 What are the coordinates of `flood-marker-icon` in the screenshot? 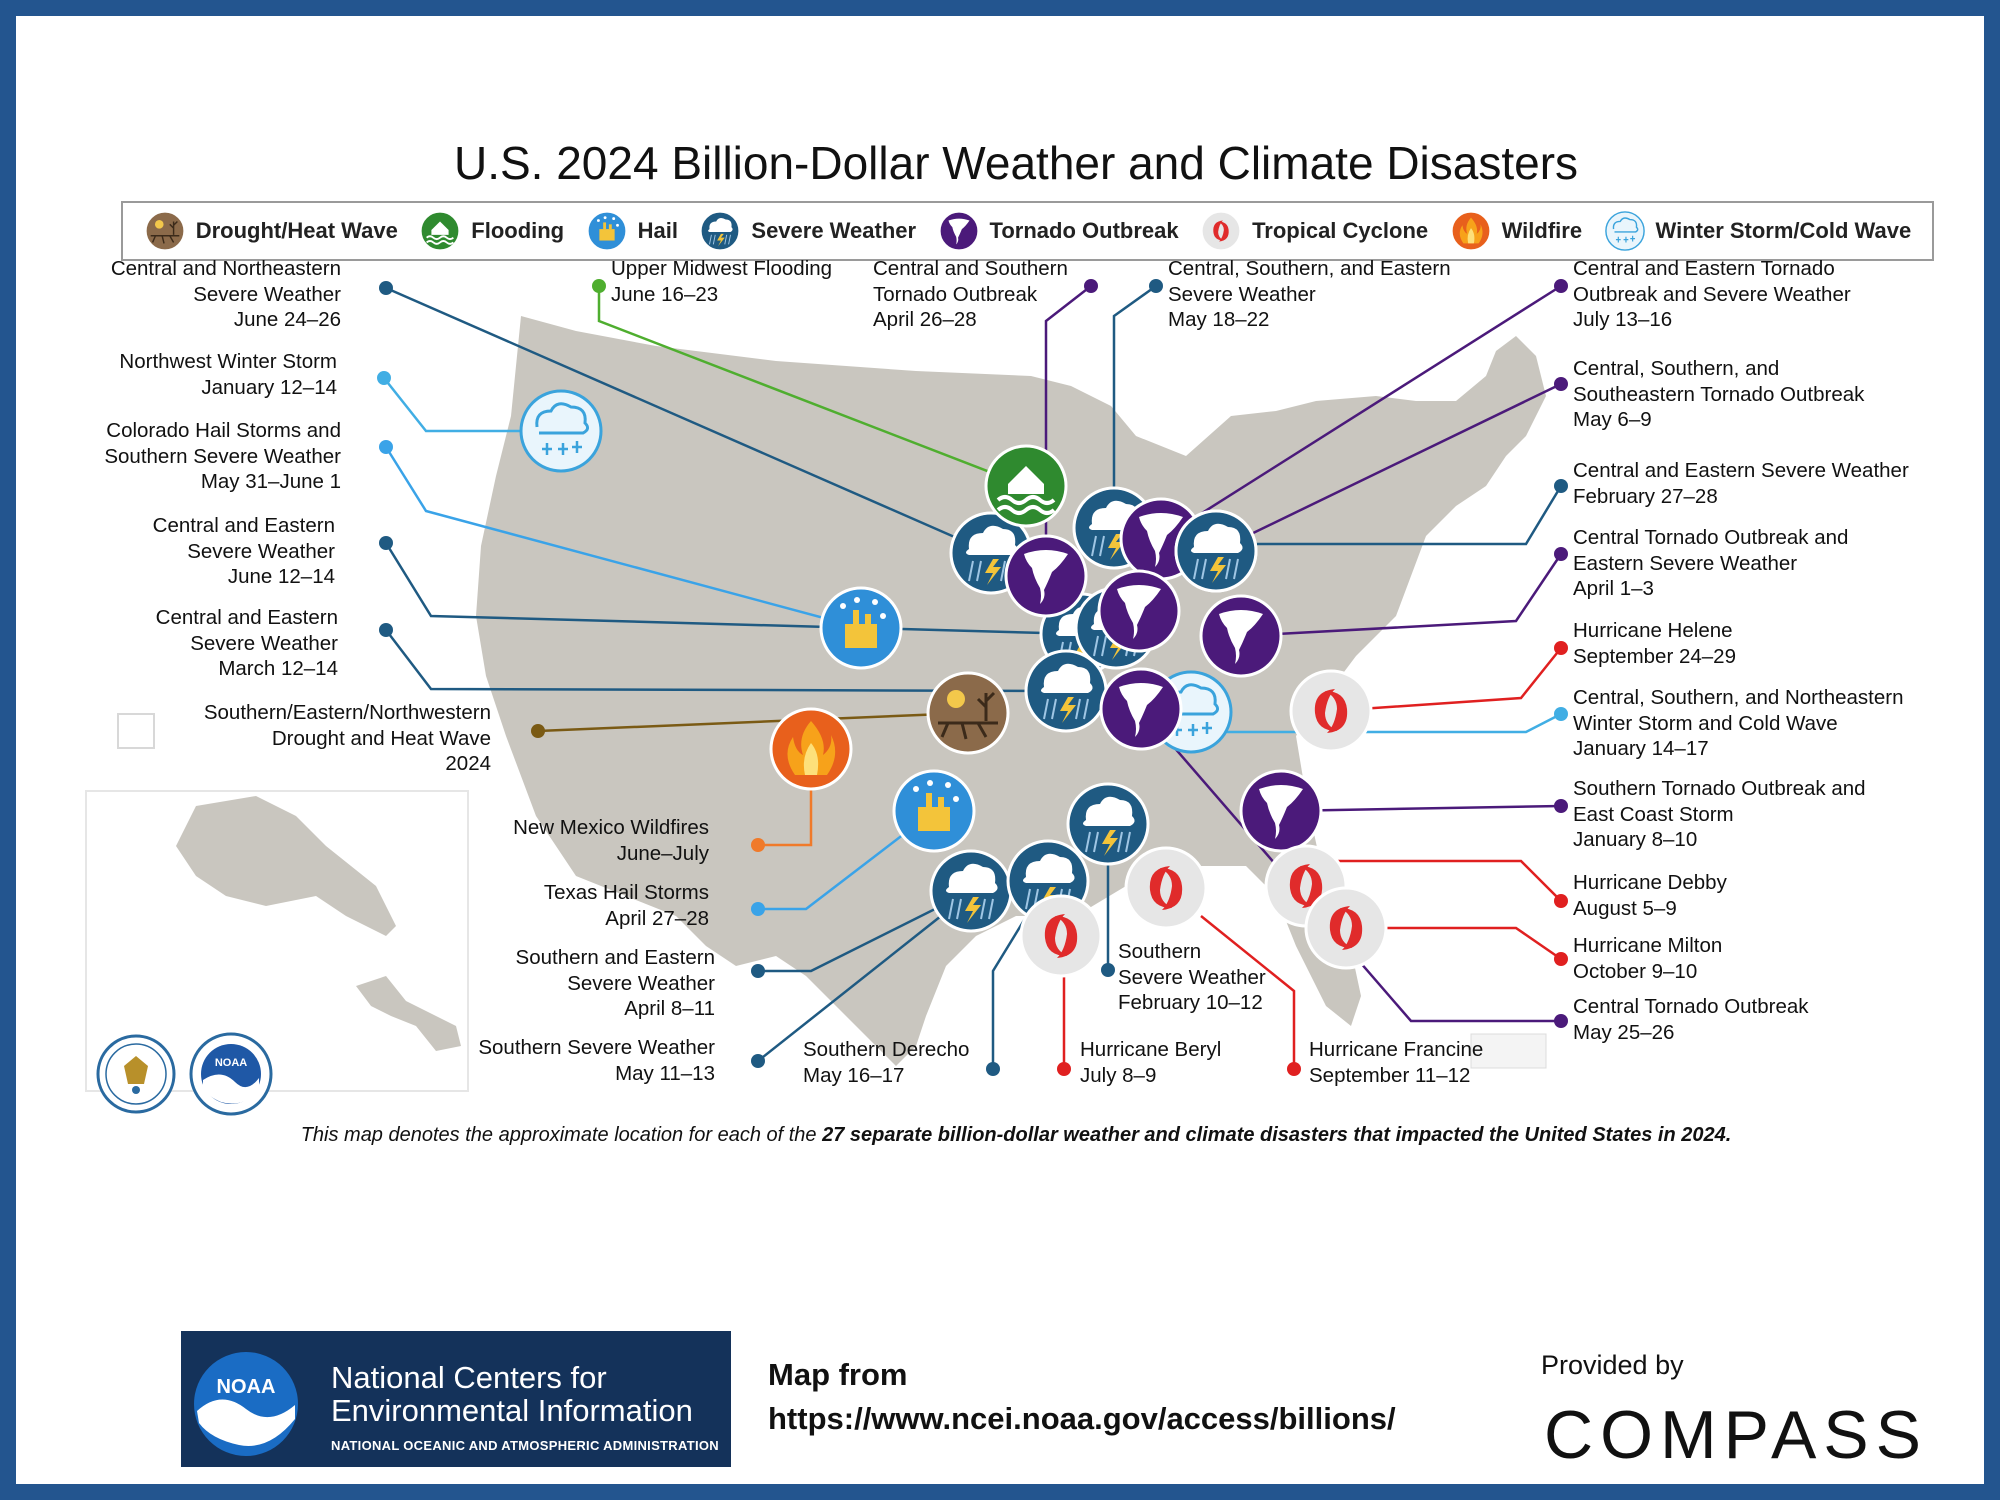 It's located at (1026, 486).